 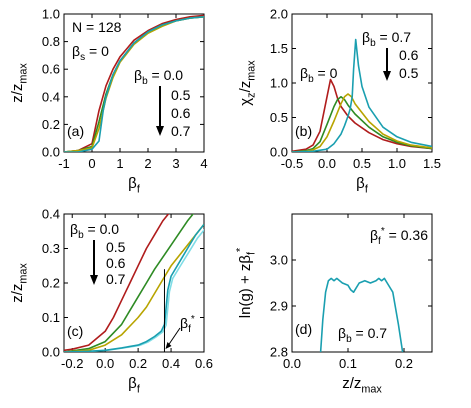 I want to click on series-line-0.7-light, so click(x=134, y=290).